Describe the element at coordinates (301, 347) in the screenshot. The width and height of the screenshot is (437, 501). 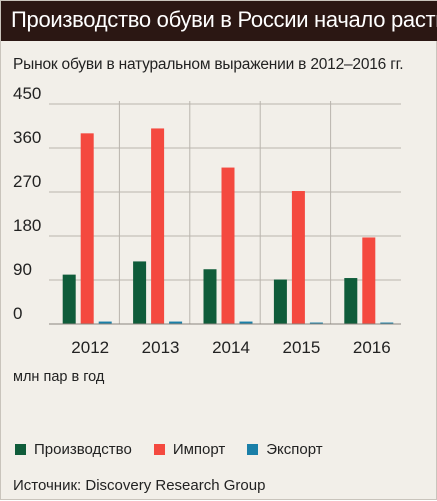
I see `x-tick-label: 2015` at that location.